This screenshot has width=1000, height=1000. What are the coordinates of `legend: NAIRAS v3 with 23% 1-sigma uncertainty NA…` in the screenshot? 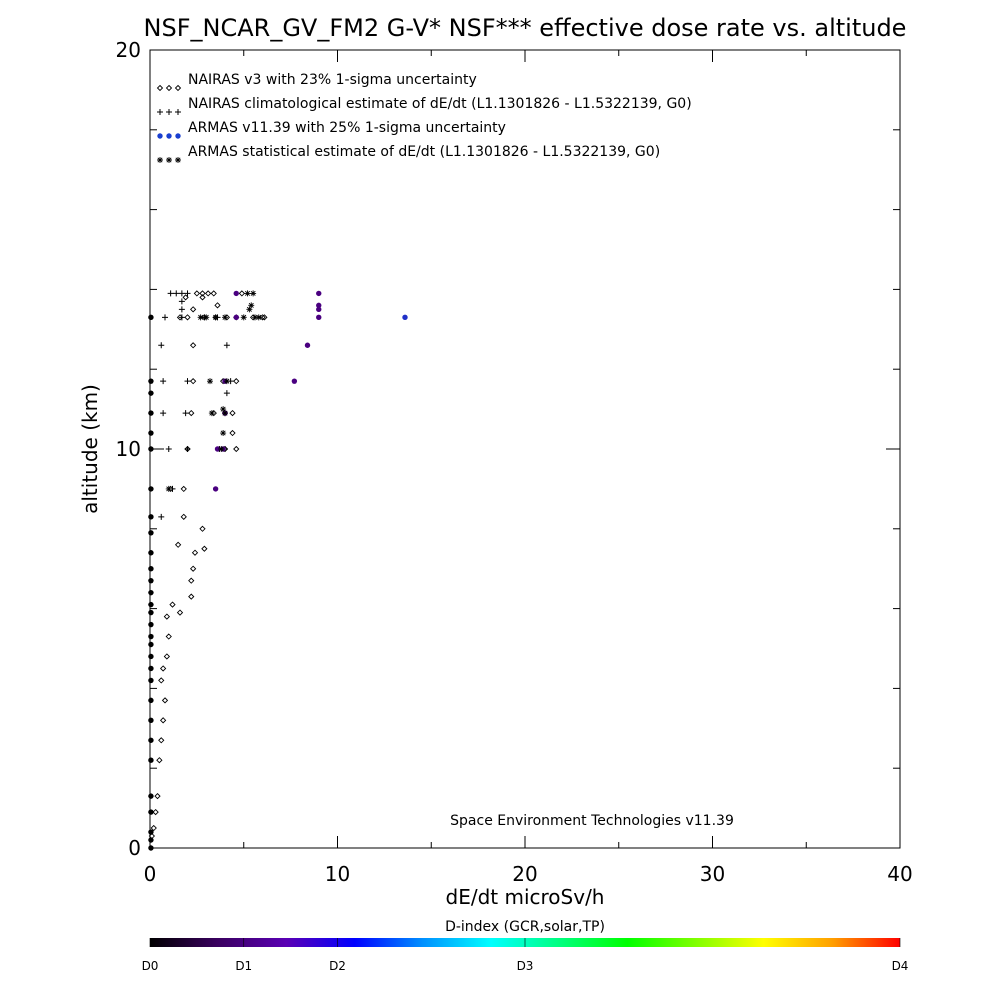 It's located at (424, 117).